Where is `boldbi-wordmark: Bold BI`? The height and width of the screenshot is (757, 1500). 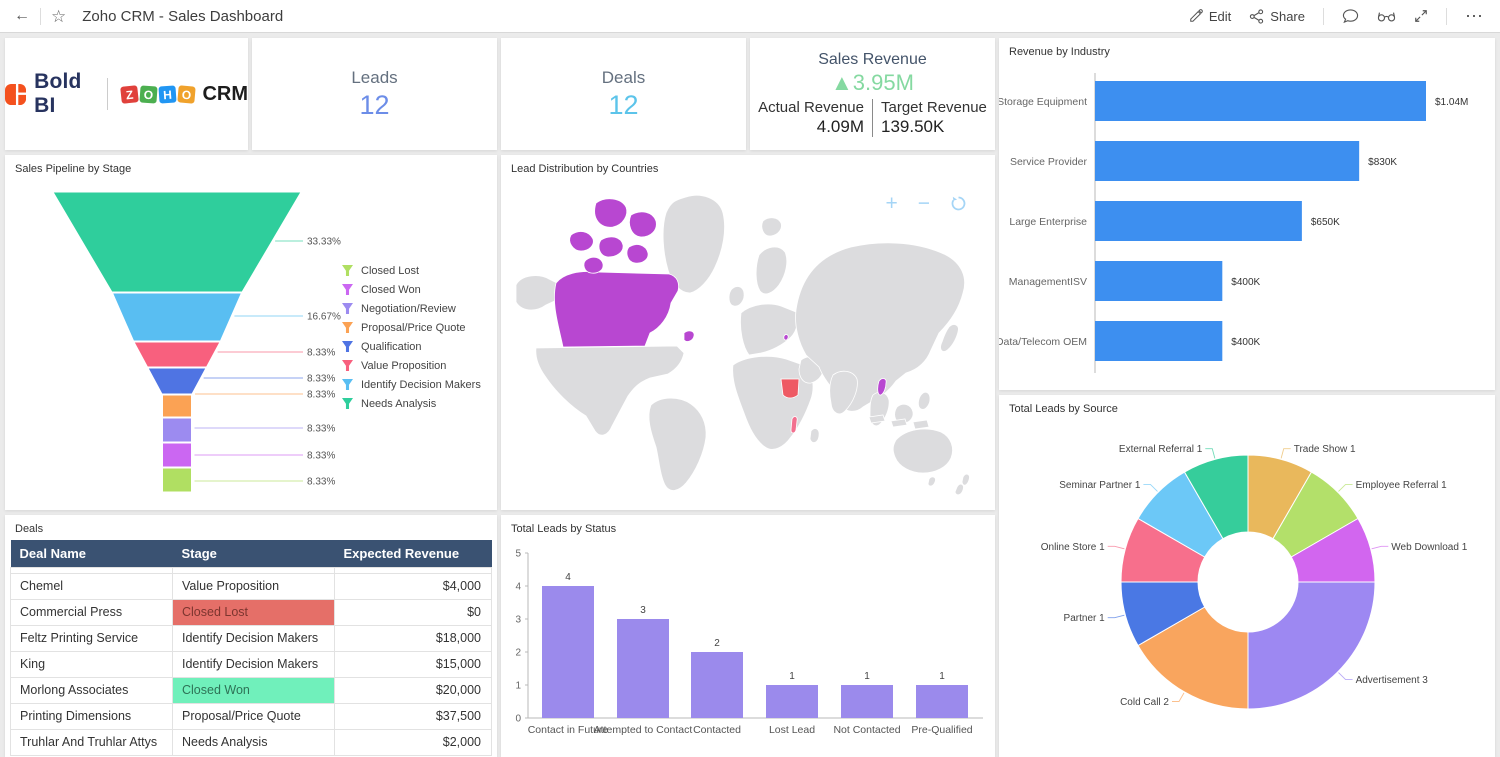 boldbi-wordmark: Bold BI is located at coordinates (58, 93).